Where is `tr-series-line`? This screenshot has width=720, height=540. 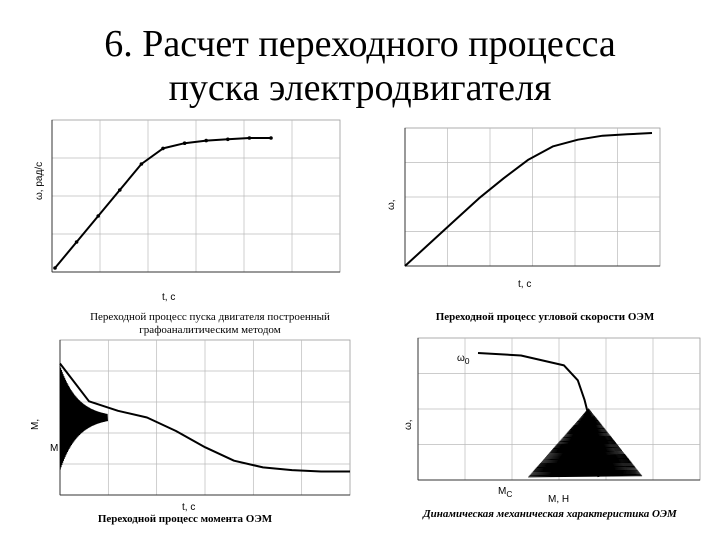 tr-series-line is located at coordinates (528, 199).